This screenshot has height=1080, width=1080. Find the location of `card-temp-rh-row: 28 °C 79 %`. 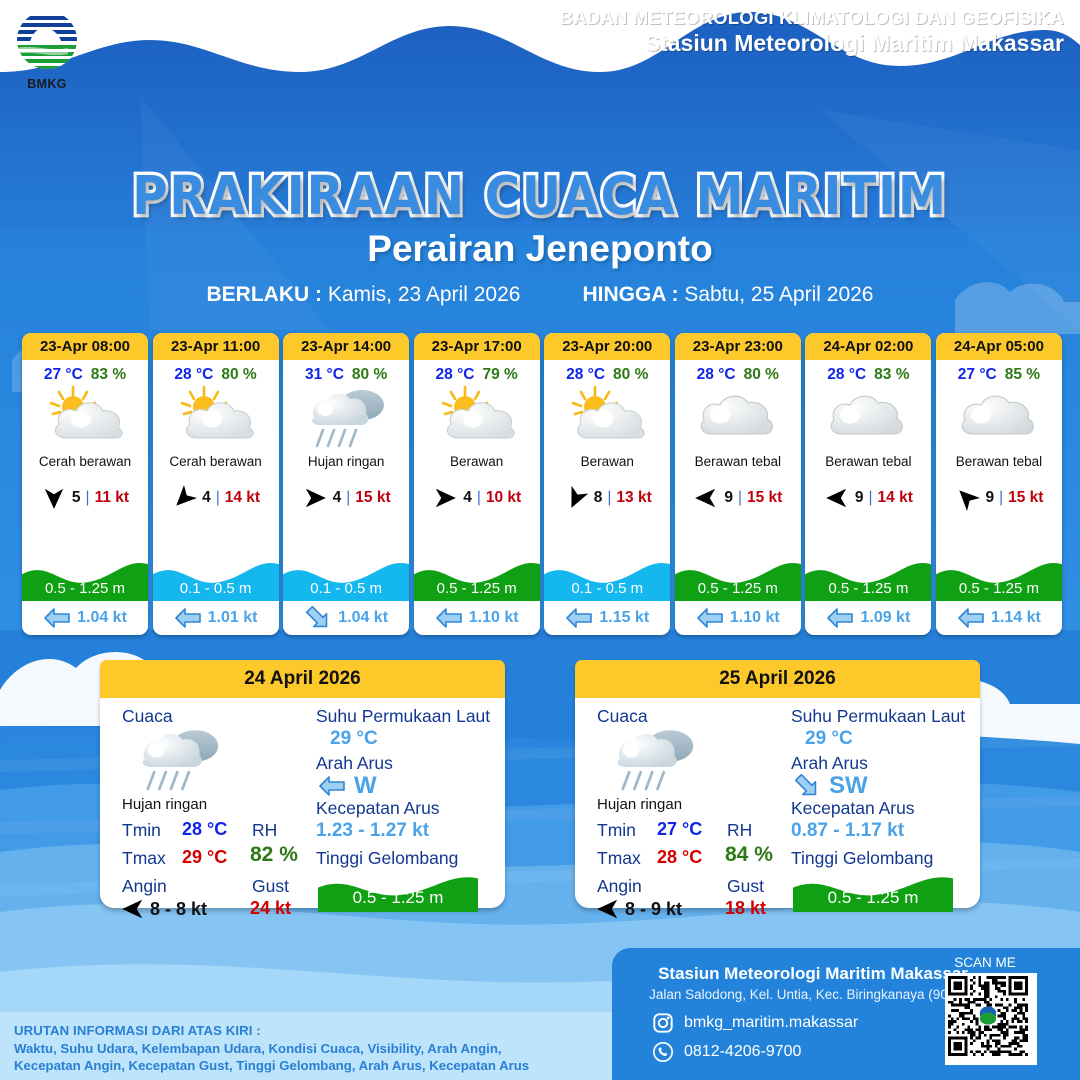

card-temp-rh-row: 28 °C 79 % is located at coordinates (477, 373).